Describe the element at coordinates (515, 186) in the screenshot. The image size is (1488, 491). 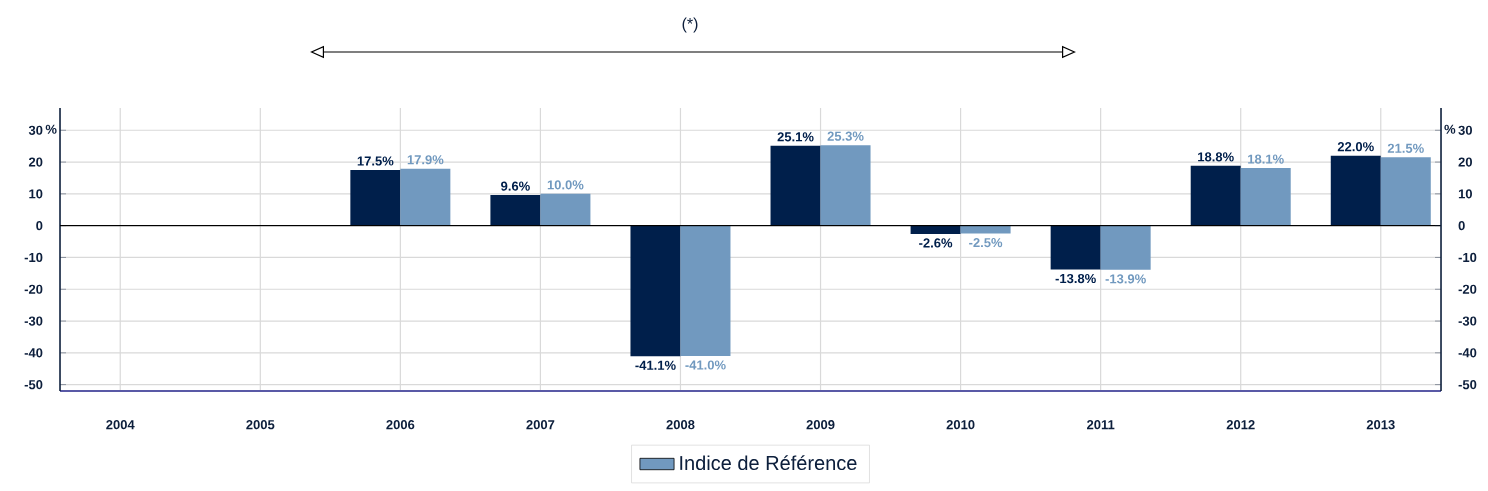
I see `data-label: 9.6%` at that location.